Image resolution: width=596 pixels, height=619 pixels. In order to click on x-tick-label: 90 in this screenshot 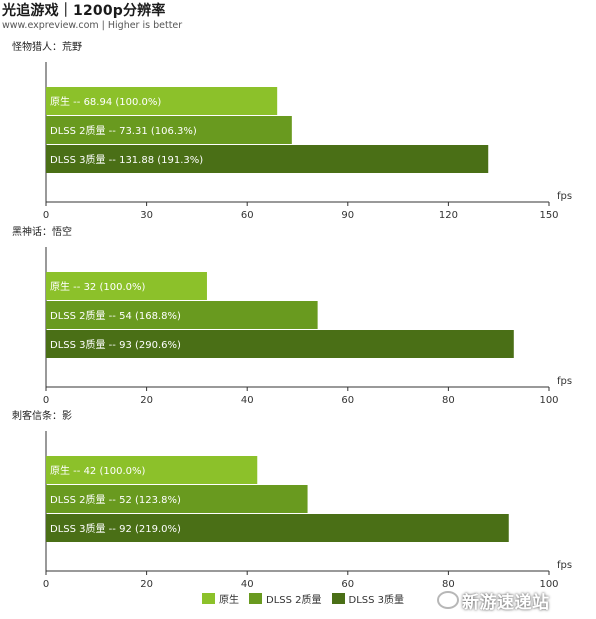, I will do `click(347, 215)`.